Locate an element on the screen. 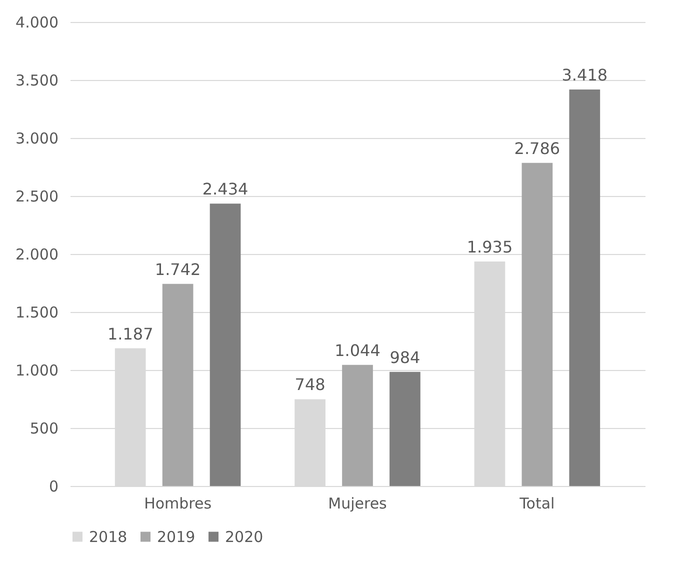 The width and height of the screenshot is (676, 580). data-label: 3.418 is located at coordinates (585, 75).